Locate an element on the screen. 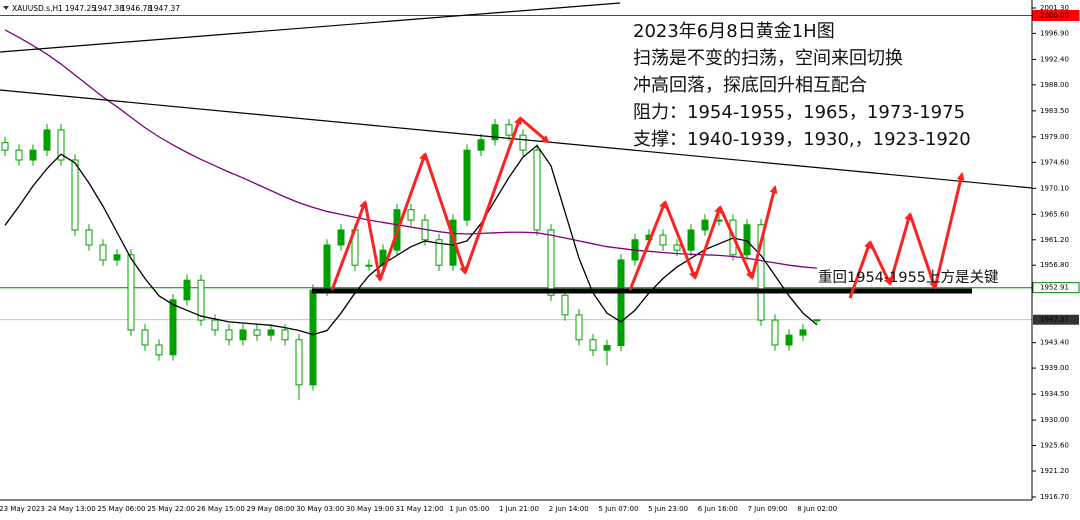  x-tick-label: 6 Jun 16:00 is located at coordinates (718, 509).